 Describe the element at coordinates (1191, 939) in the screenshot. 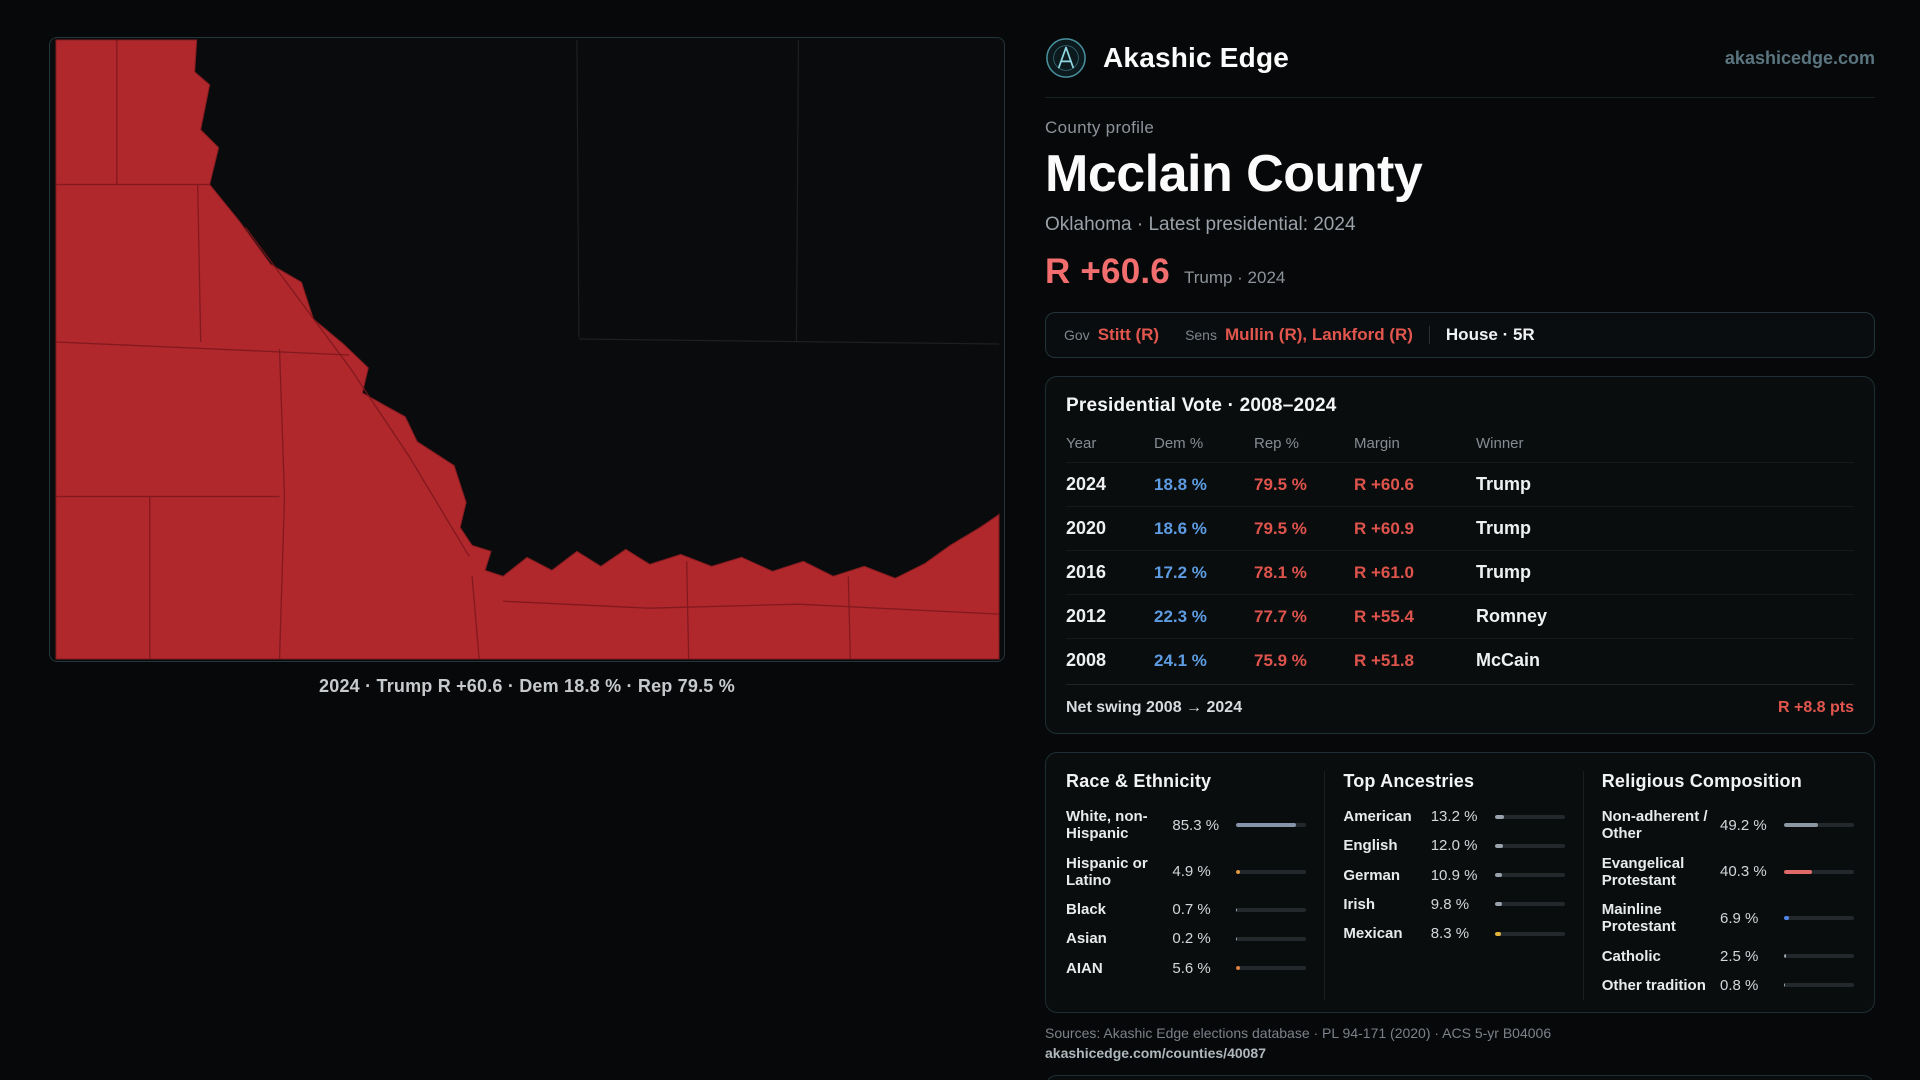

I see `demo-value: 0.2 %` at that location.